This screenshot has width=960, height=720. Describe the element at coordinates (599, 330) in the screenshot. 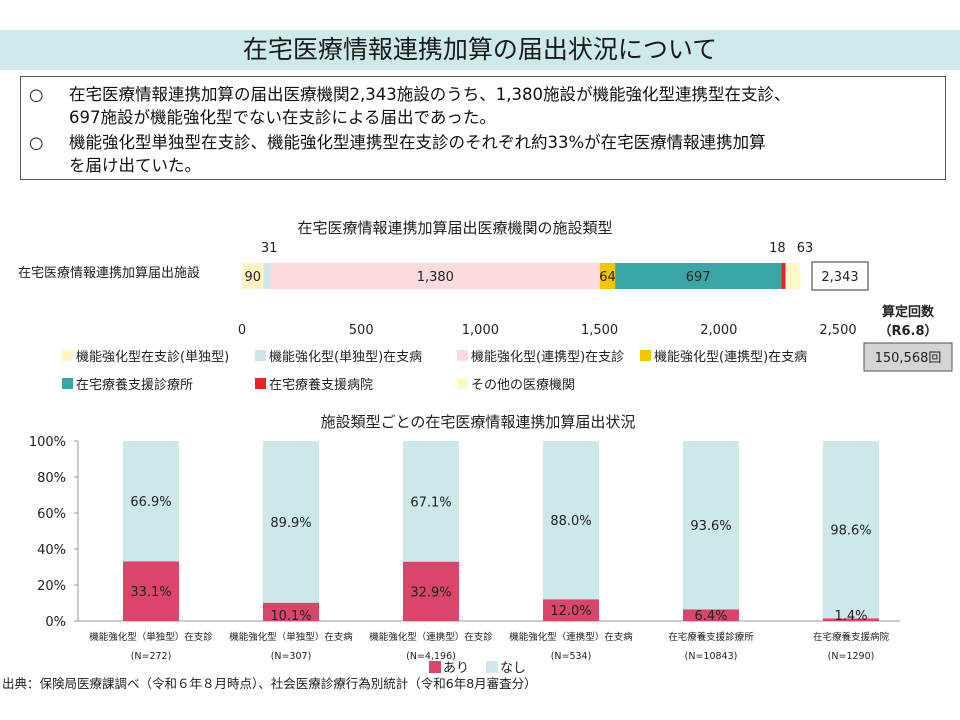

I see `hbar-tick-label: 1,500` at that location.